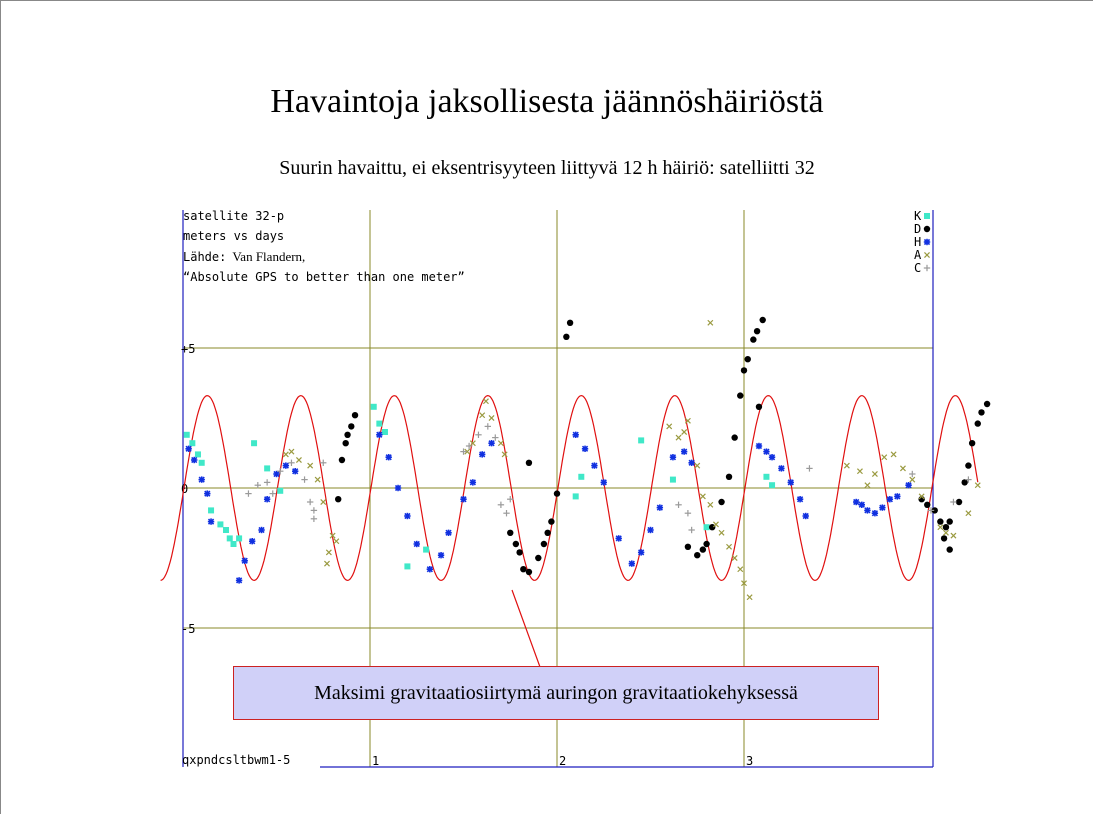 The image size is (1094, 815). Describe the element at coordinates (927, 229) in the screenshot. I see `legend-marker-D` at that location.